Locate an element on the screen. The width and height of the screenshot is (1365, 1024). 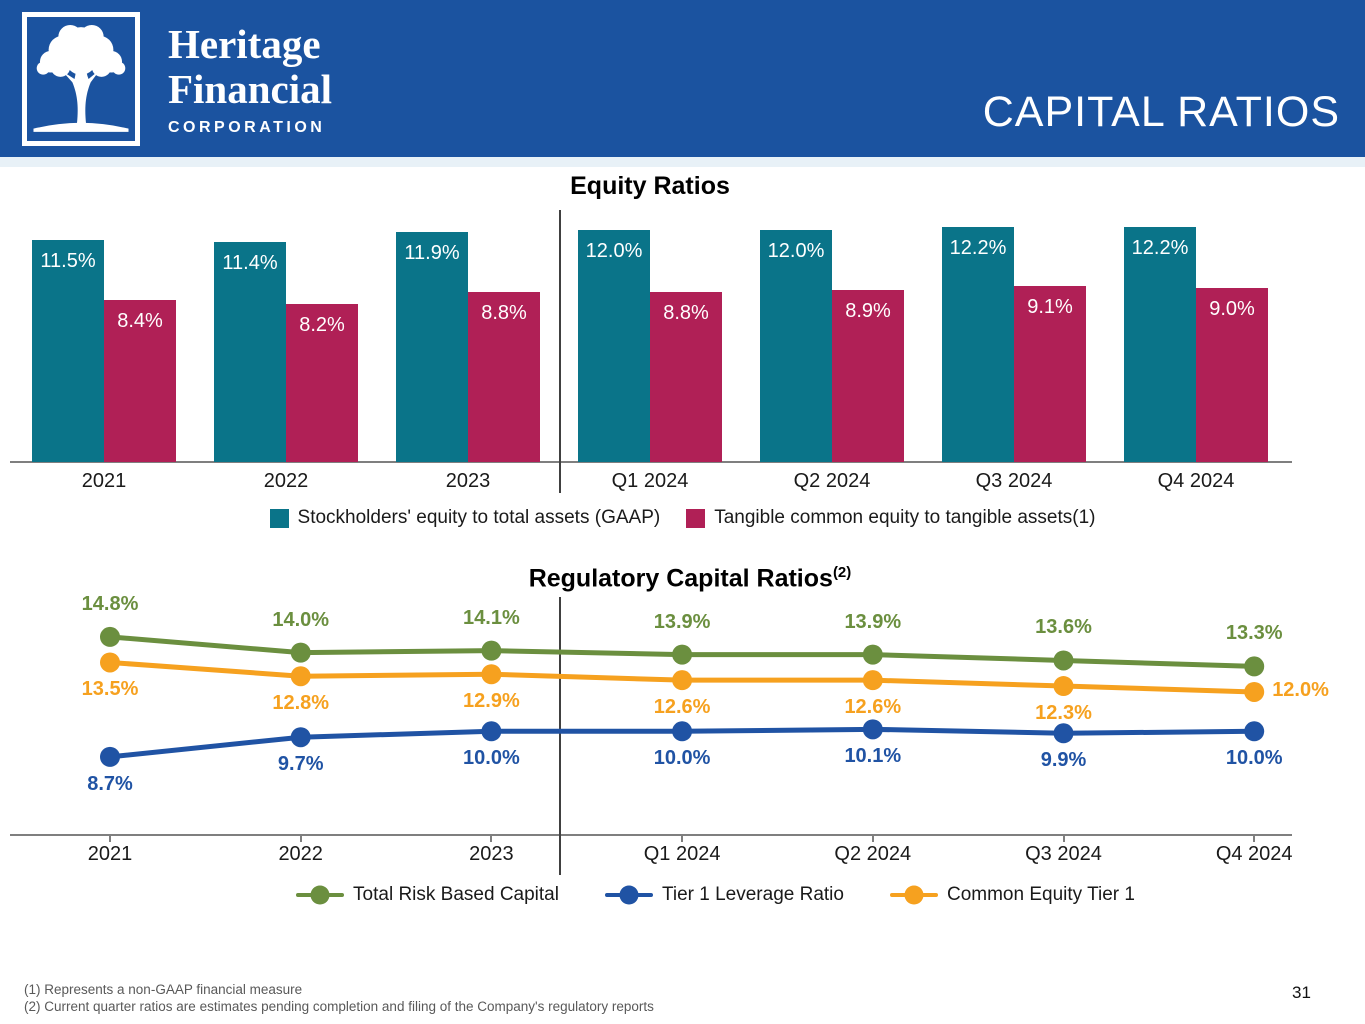
header-divider-strip is located at coordinates (682, 162).